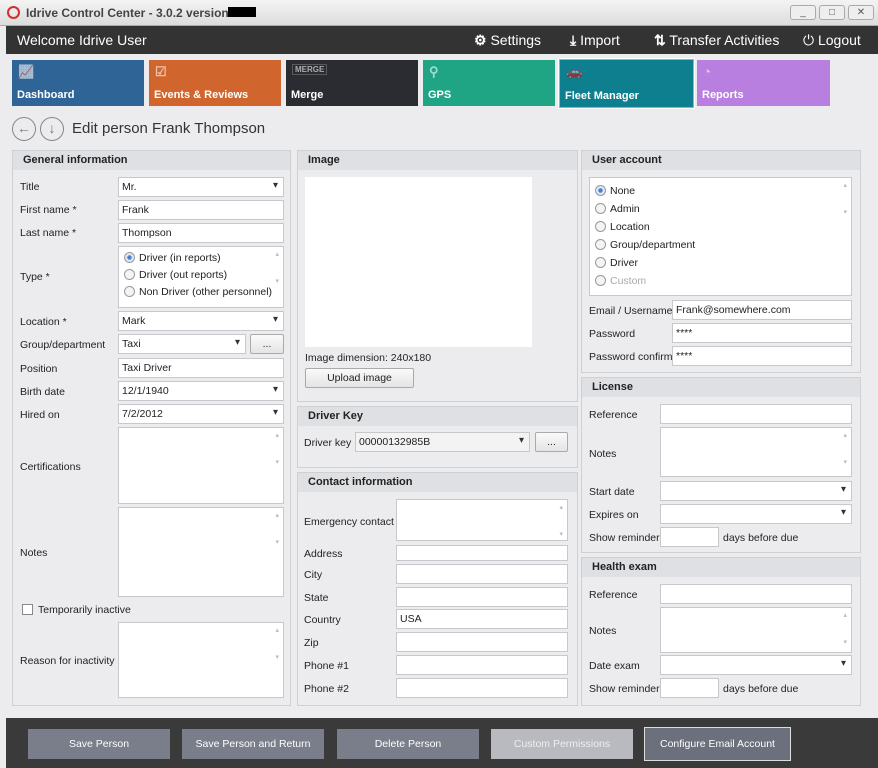 The height and width of the screenshot is (768, 878). Describe the element at coordinates (326, 666) in the screenshot. I see `phone1-label: Phone #1` at that location.